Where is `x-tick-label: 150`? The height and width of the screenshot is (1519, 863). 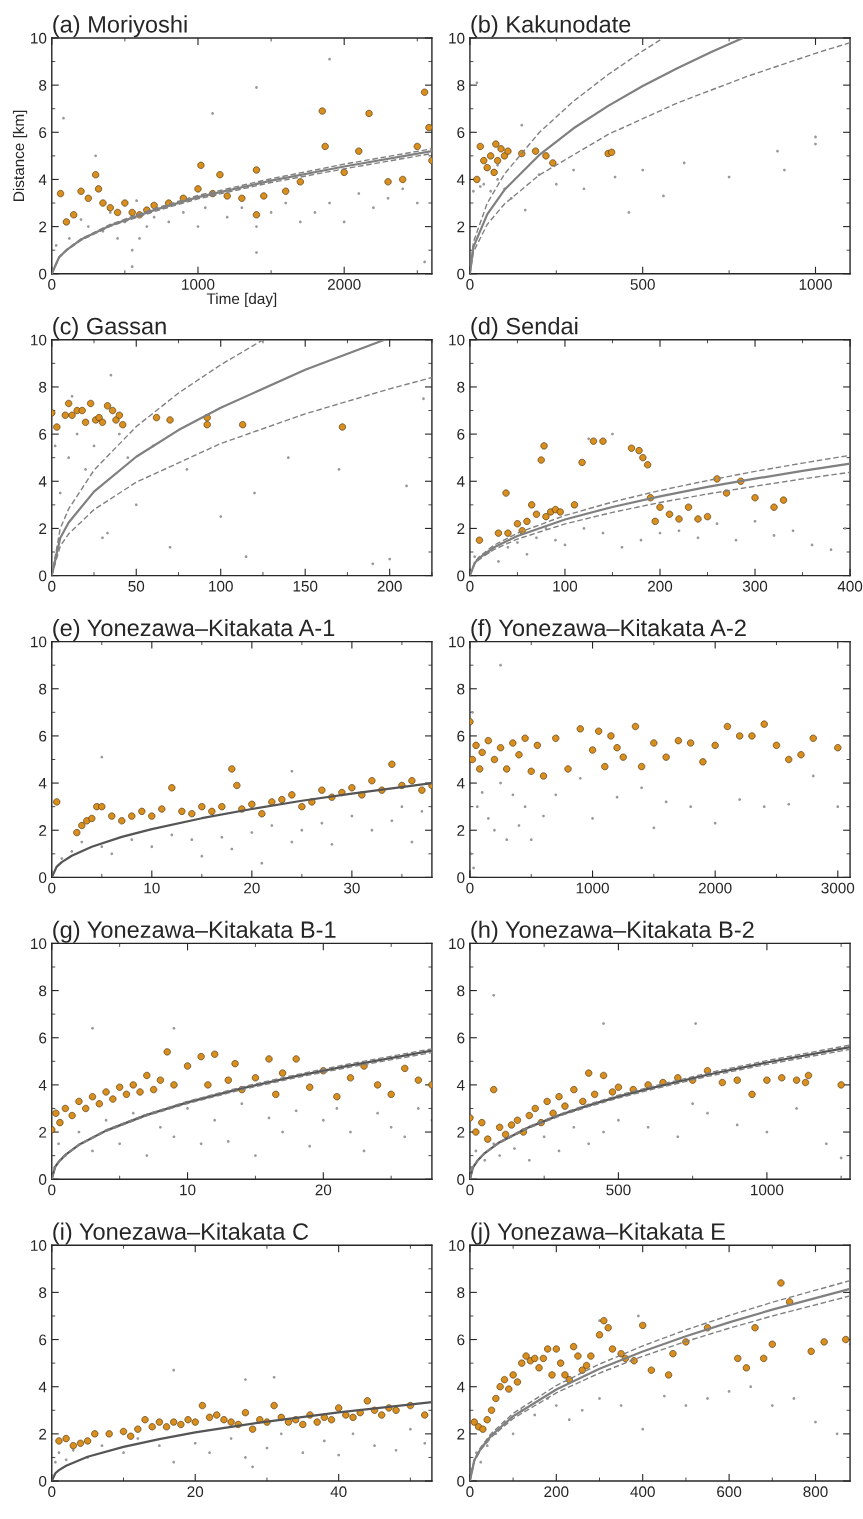
x-tick-label: 150 is located at coordinates (305, 586).